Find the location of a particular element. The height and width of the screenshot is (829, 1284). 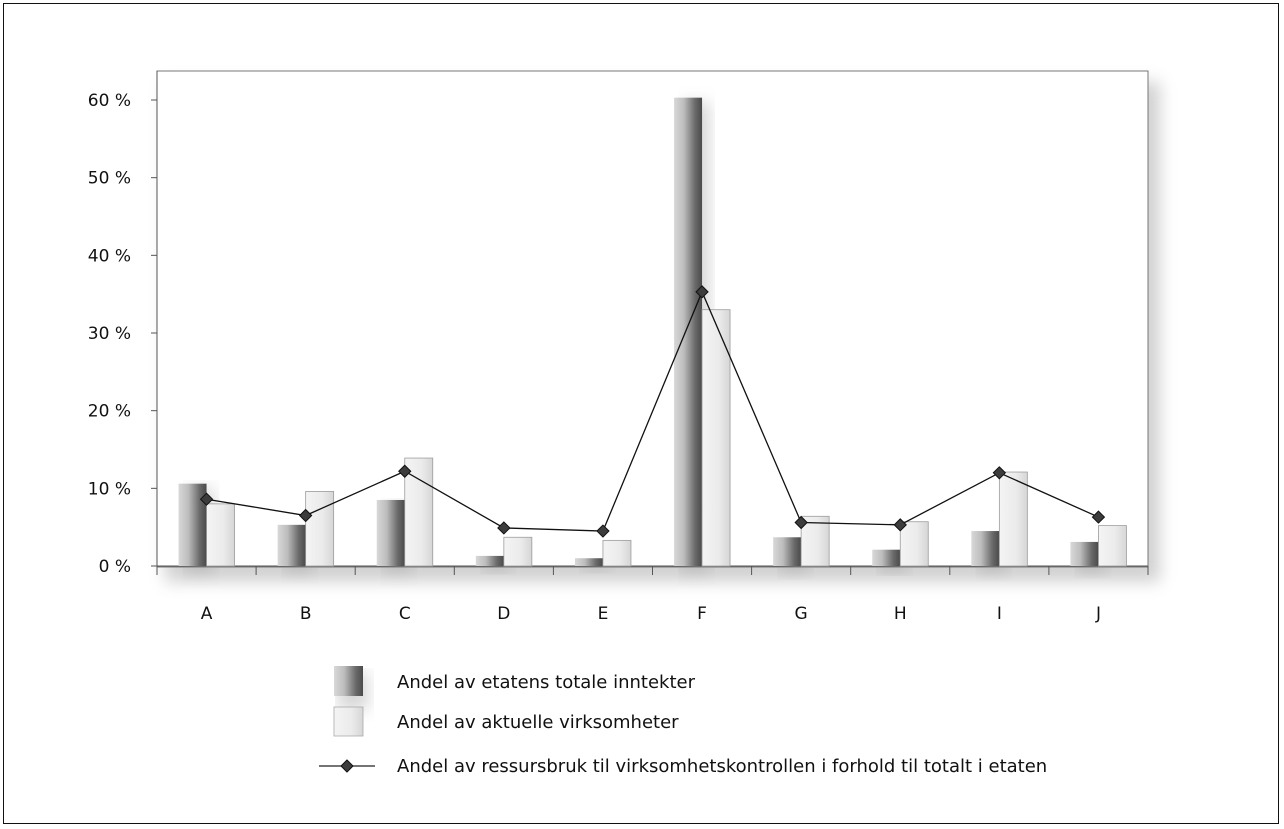

legend-label-light: Andel av aktuelle virksomheter is located at coordinates (538, 722).